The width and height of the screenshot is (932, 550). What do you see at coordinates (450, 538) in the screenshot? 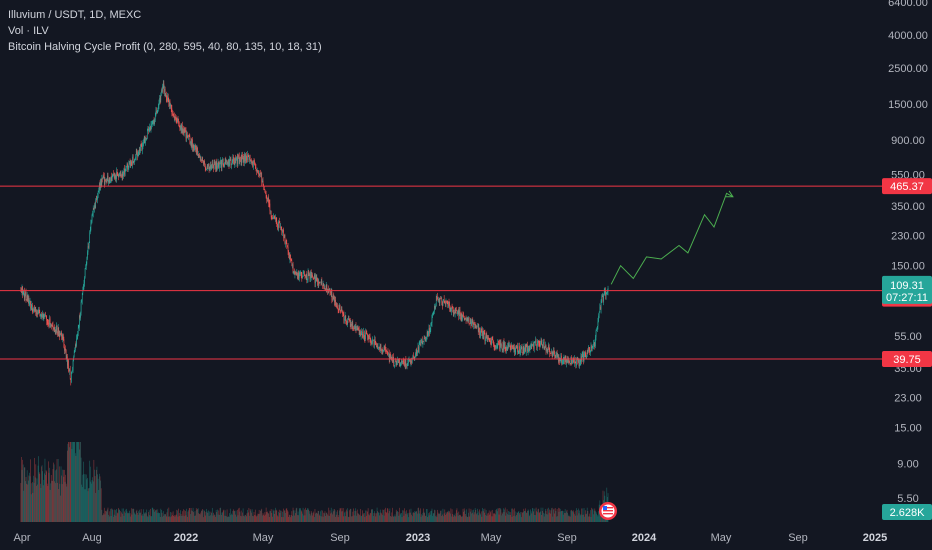
I see `x-axis: Apr Aug 2022 May Sep 2023 May Sep 2024 May Sep 2025` at bounding box center [450, 538].